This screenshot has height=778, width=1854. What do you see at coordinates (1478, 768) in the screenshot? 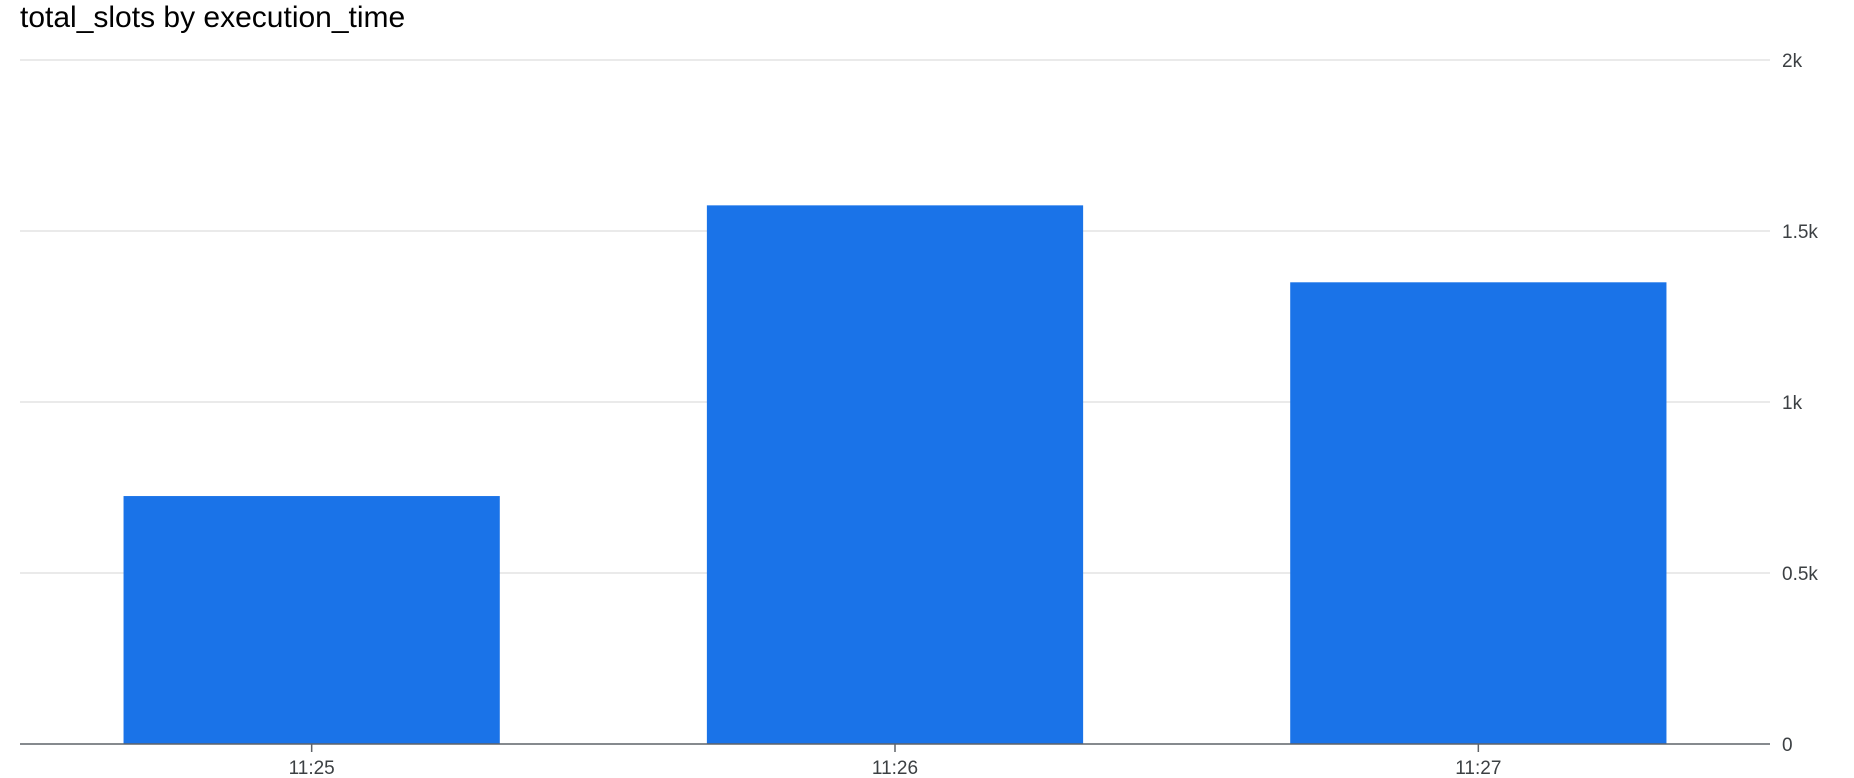
I see `x-tick-label: 11:27` at bounding box center [1478, 768].